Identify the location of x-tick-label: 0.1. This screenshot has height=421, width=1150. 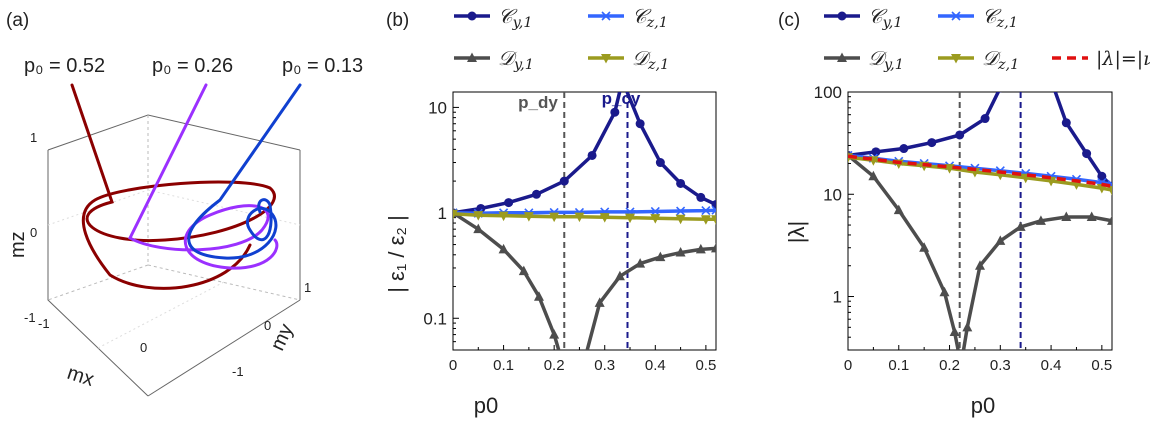
(898, 365).